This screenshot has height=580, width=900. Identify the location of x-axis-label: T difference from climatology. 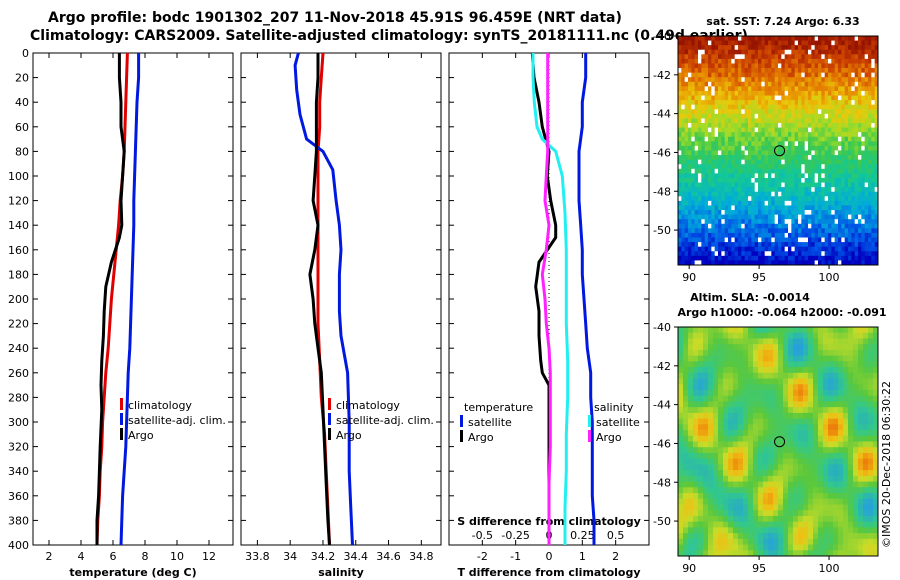
(548, 572).